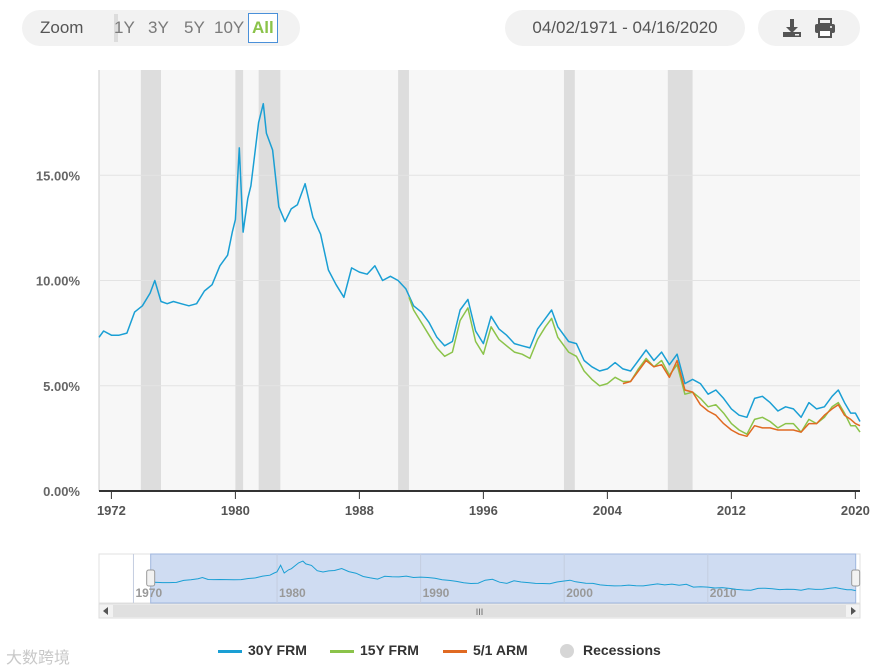 The height and width of the screenshot is (672, 894). What do you see at coordinates (855, 510) in the screenshot?
I see `x-tick-label: 2020` at bounding box center [855, 510].